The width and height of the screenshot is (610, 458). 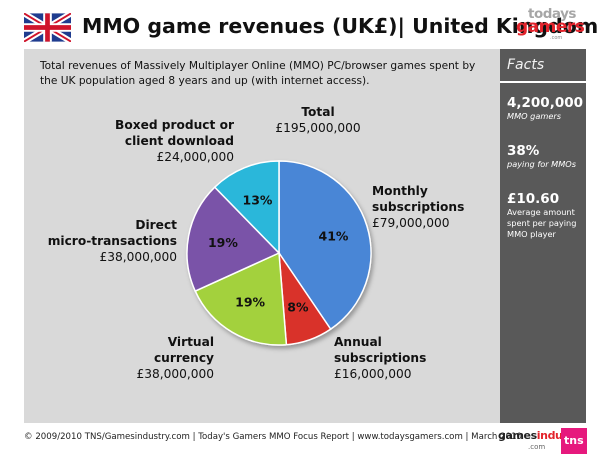 What do you see at coordinates (533, 199) in the screenshot?
I see `fact-number: £10.60` at bounding box center [533, 199].